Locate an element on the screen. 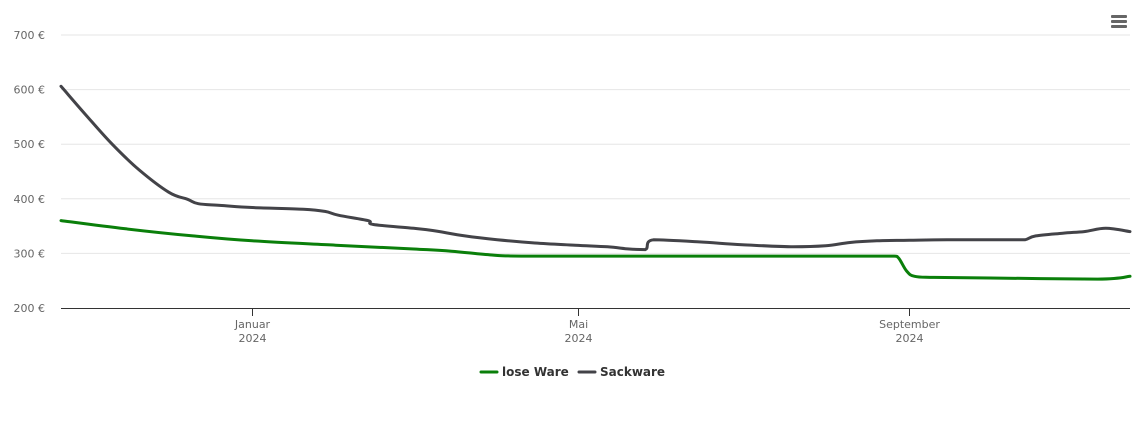 Image resolution: width=1140 pixels, height=434 pixels. legend-item-0: lose Ware is located at coordinates (524, 372).